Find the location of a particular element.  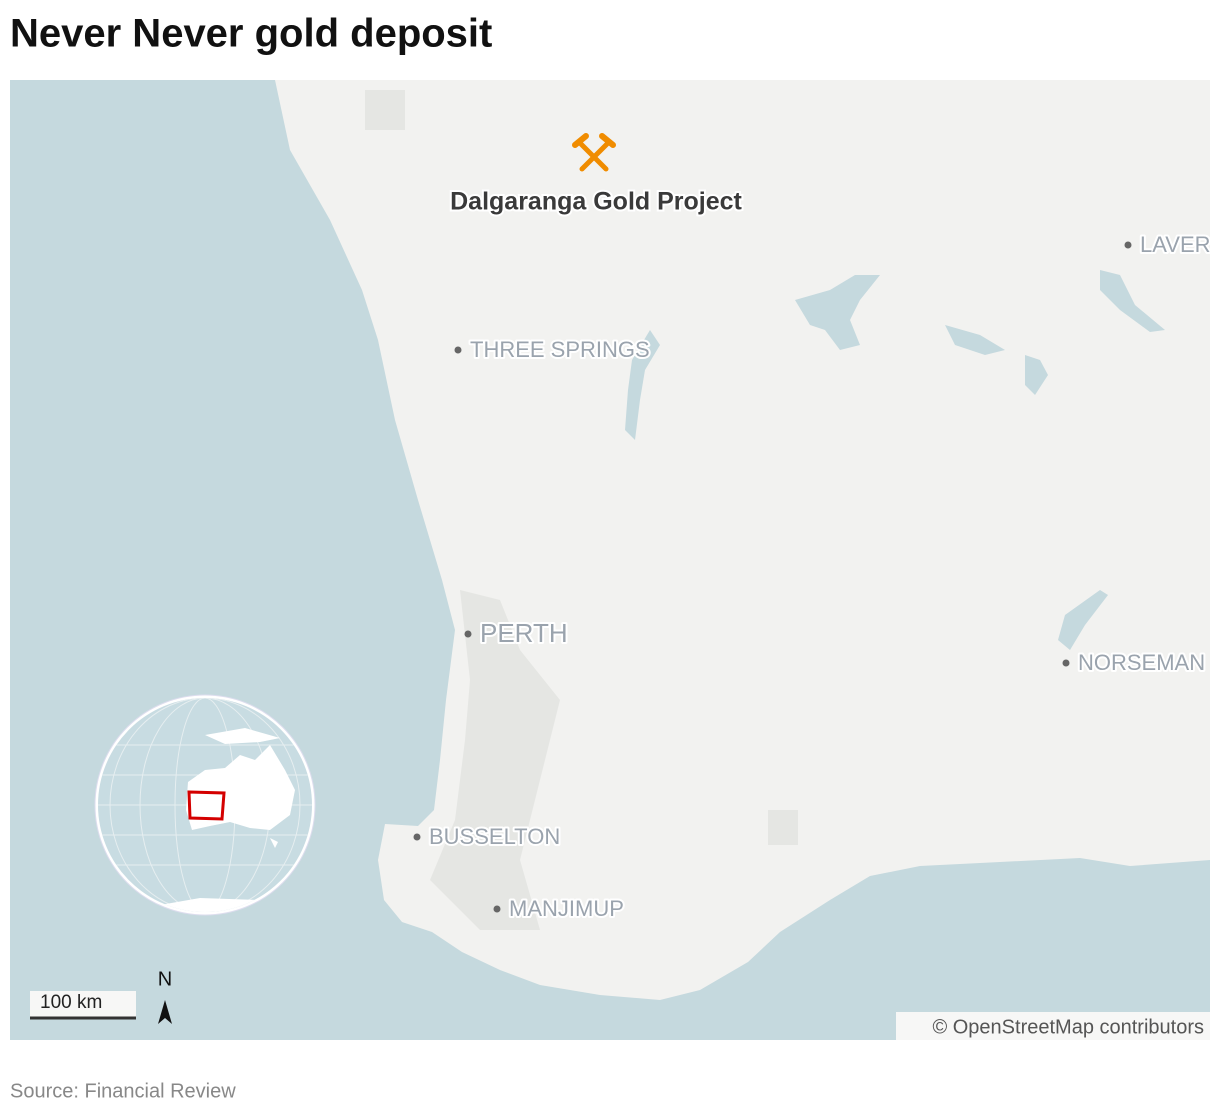

title: Never Never gold deposit is located at coordinates (251, 34).